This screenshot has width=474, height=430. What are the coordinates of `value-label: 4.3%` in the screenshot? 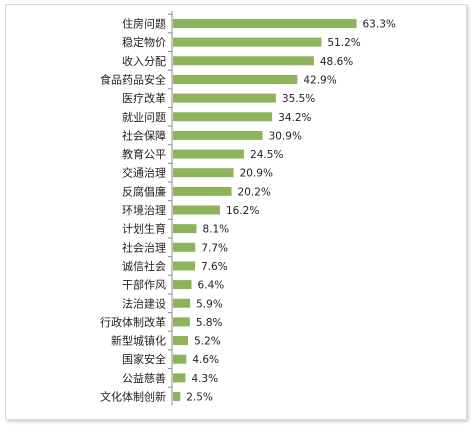 It's located at (204, 379).